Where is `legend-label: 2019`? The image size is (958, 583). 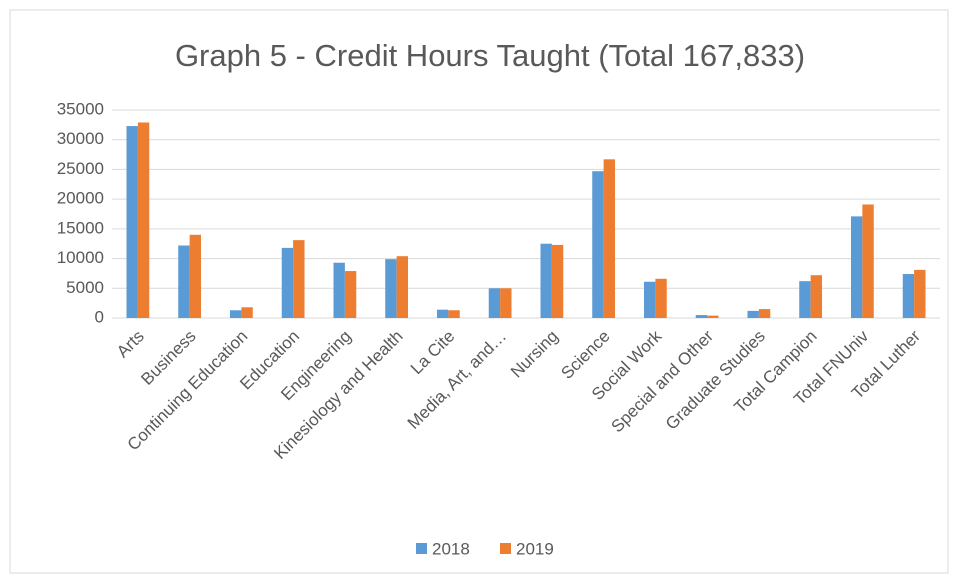
legend-label: 2019 is located at coordinates (535, 548).